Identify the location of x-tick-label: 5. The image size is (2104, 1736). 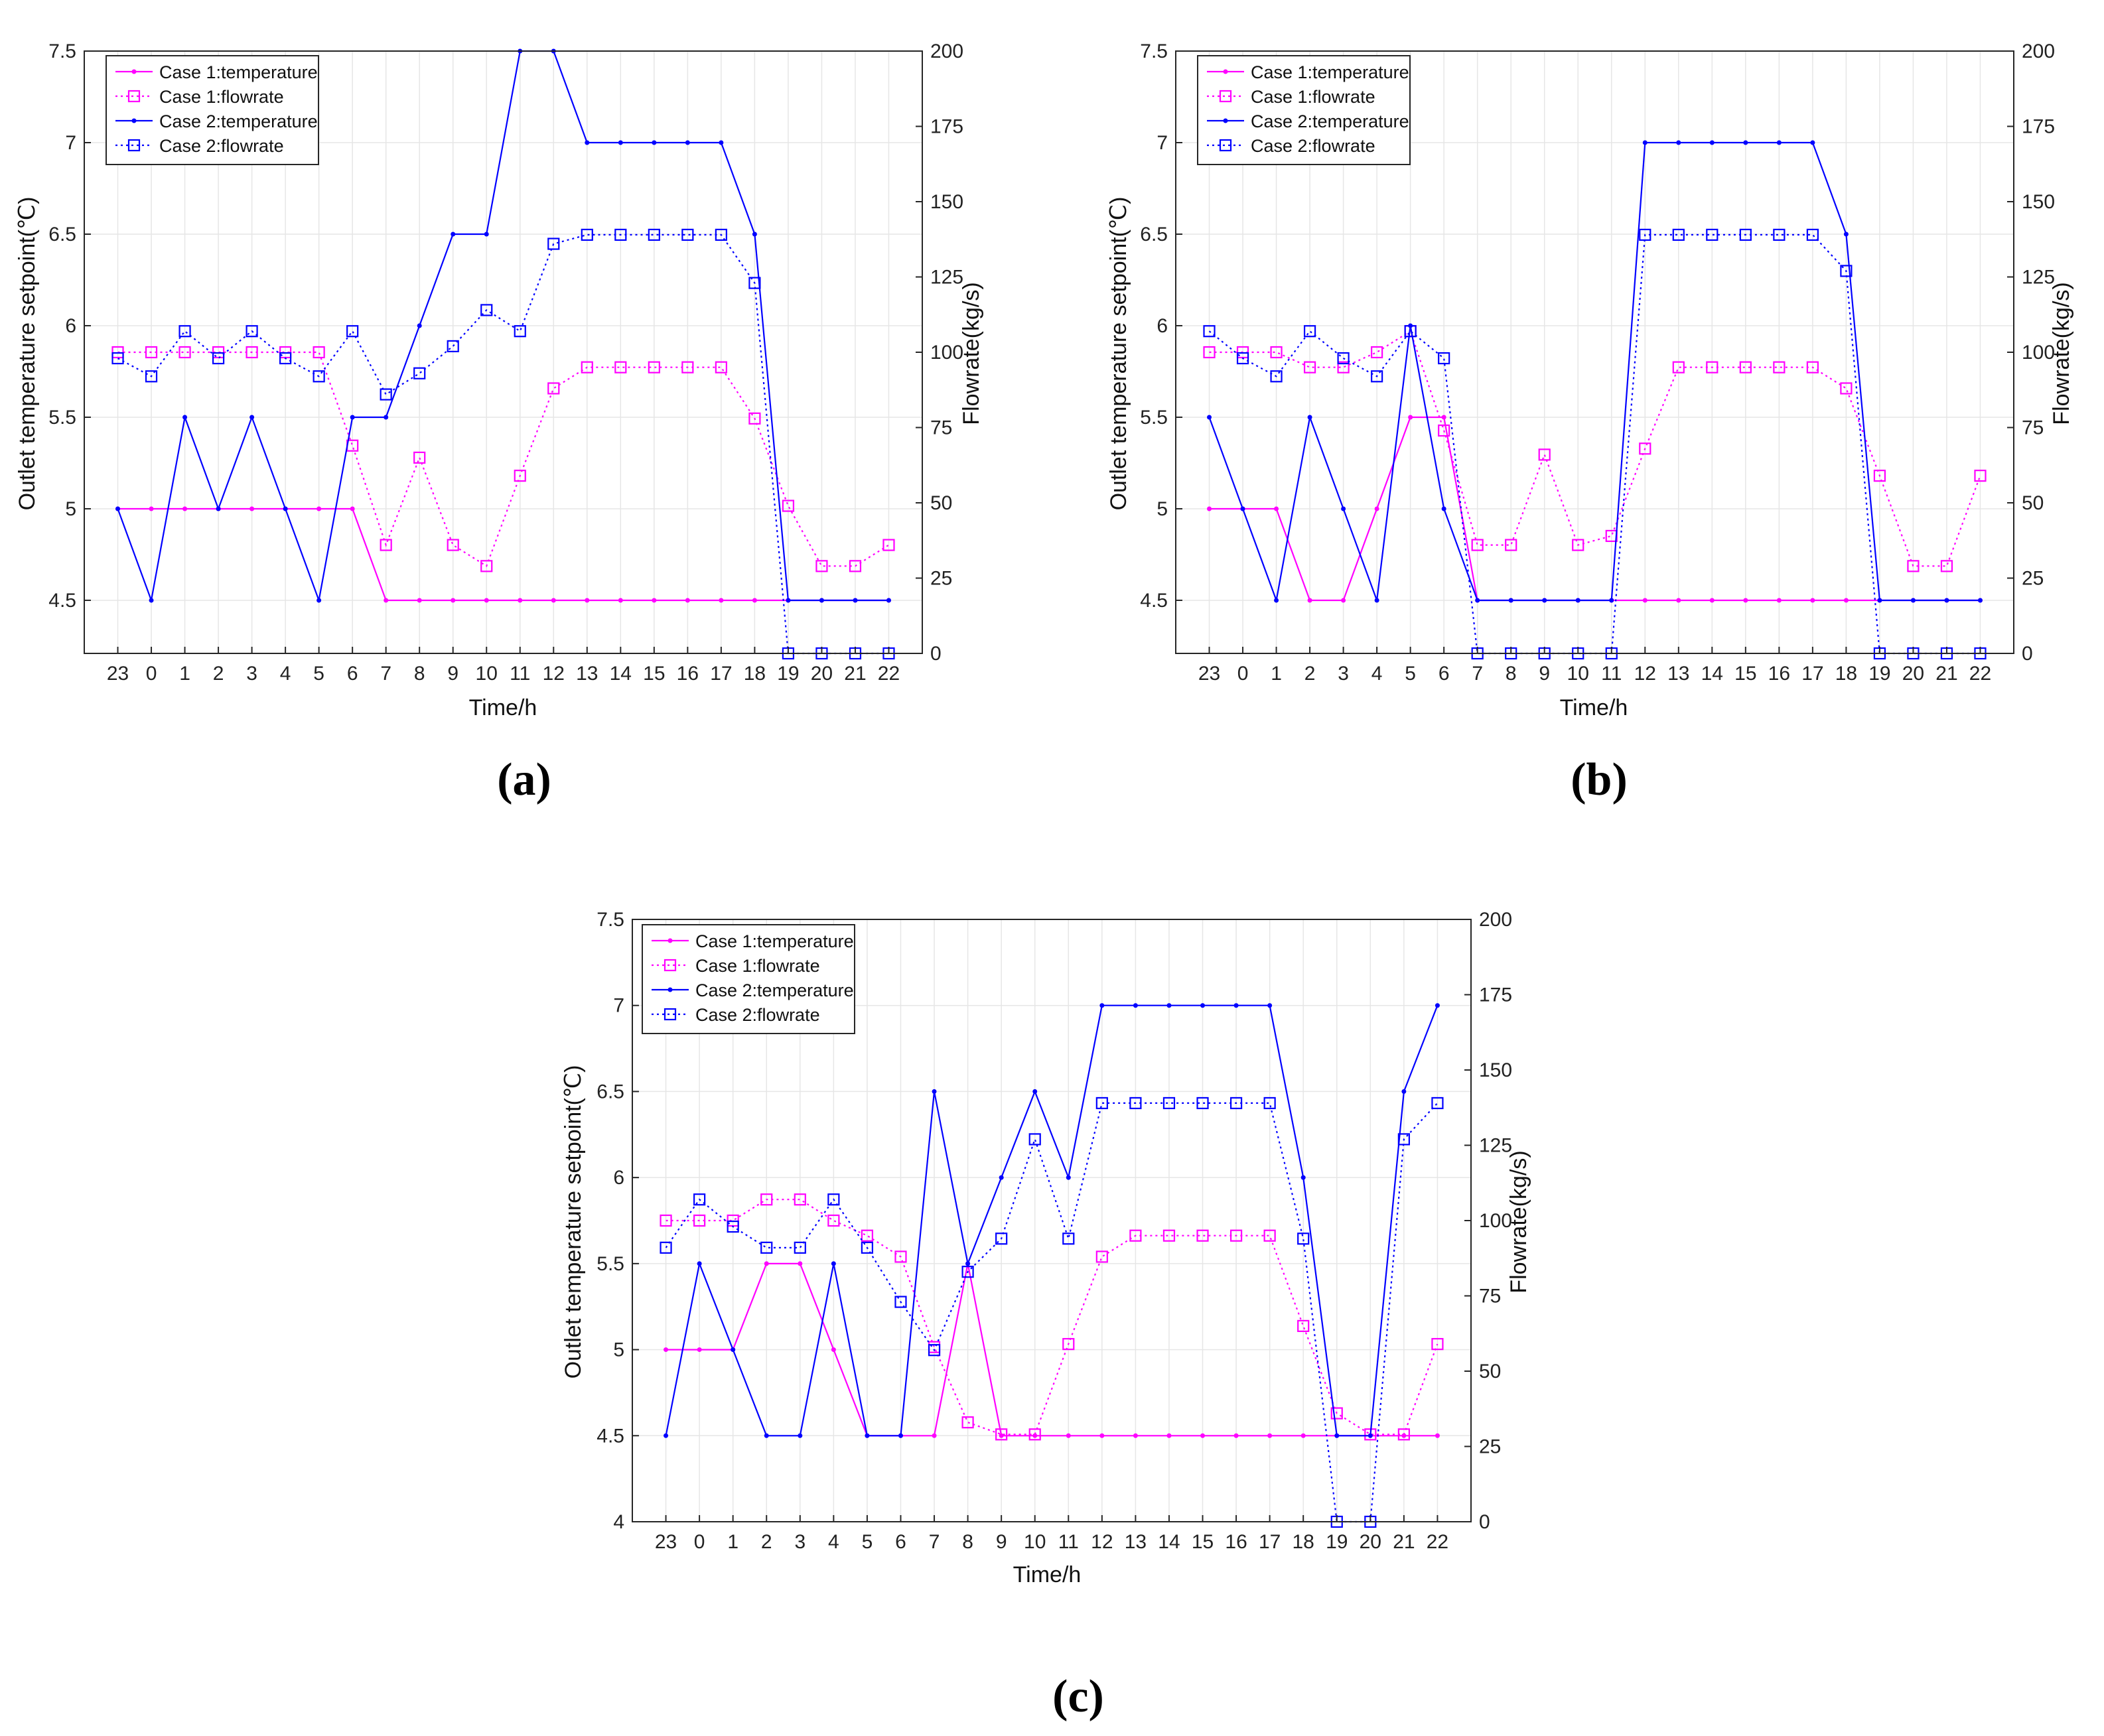
(867, 1542).